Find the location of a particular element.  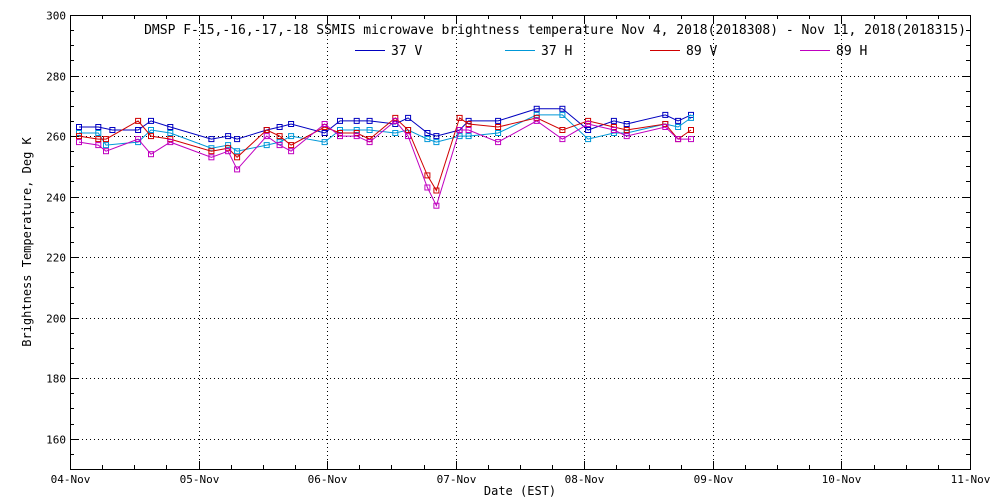

series-line-89-h is located at coordinates (384, 164).